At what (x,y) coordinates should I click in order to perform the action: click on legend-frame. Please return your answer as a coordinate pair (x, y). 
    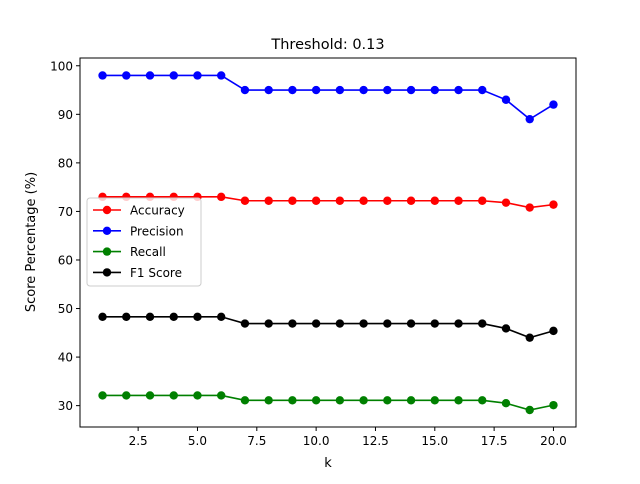
    Looking at the image, I should click on (144, 242).